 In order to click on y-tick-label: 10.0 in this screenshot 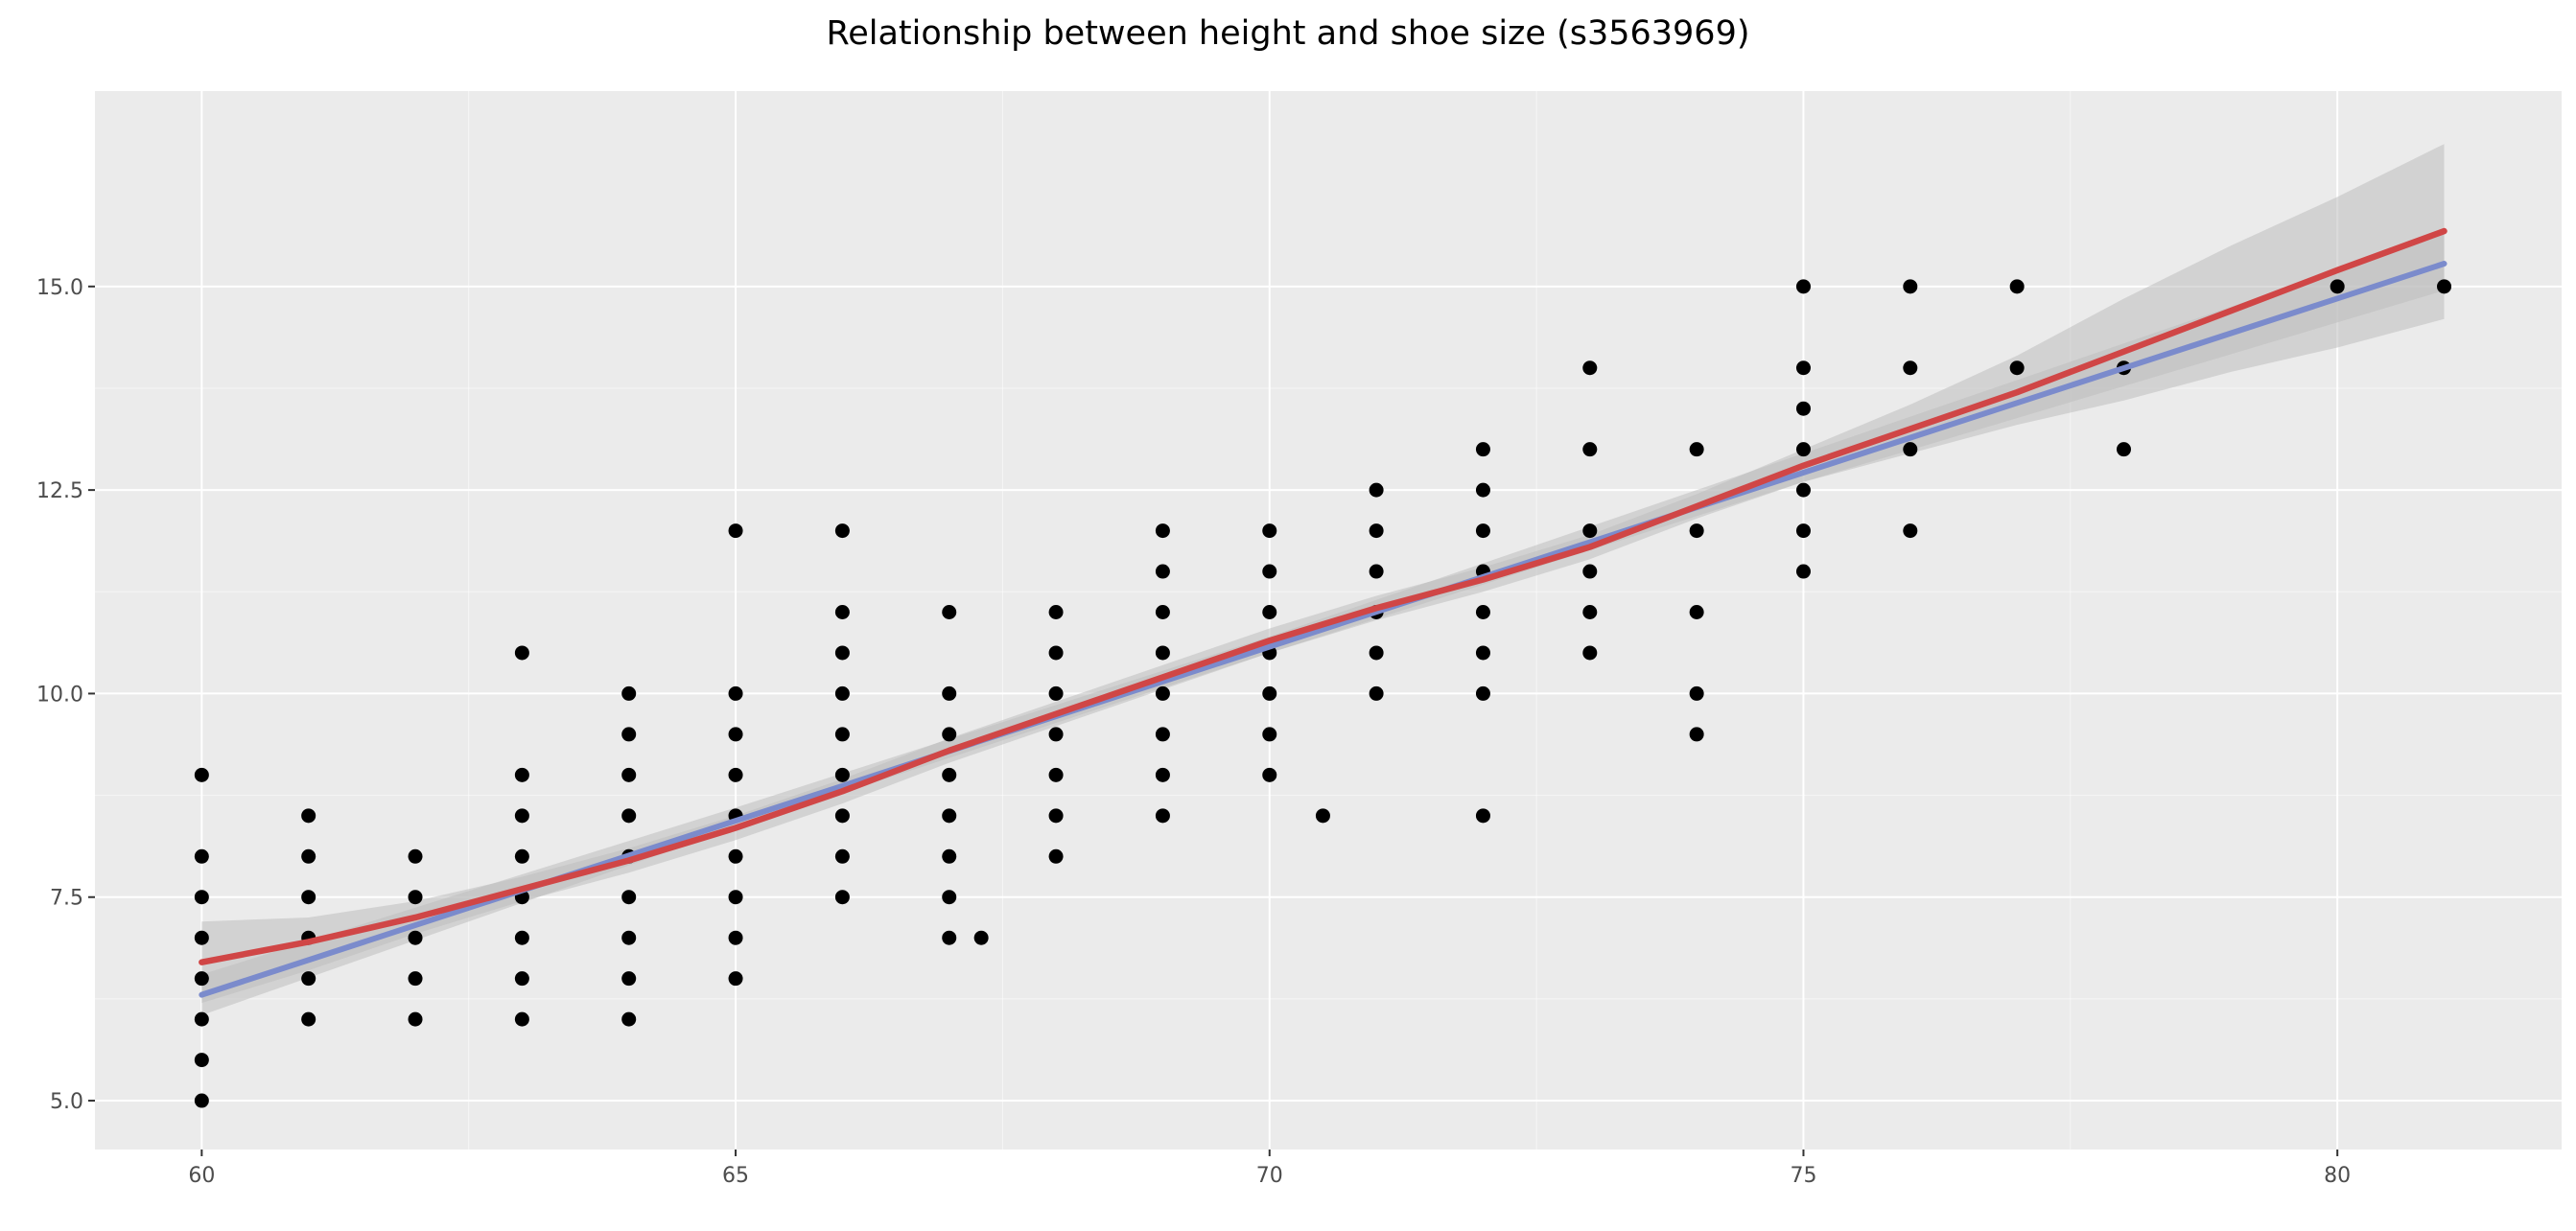, I will do `click(59, 695)`.